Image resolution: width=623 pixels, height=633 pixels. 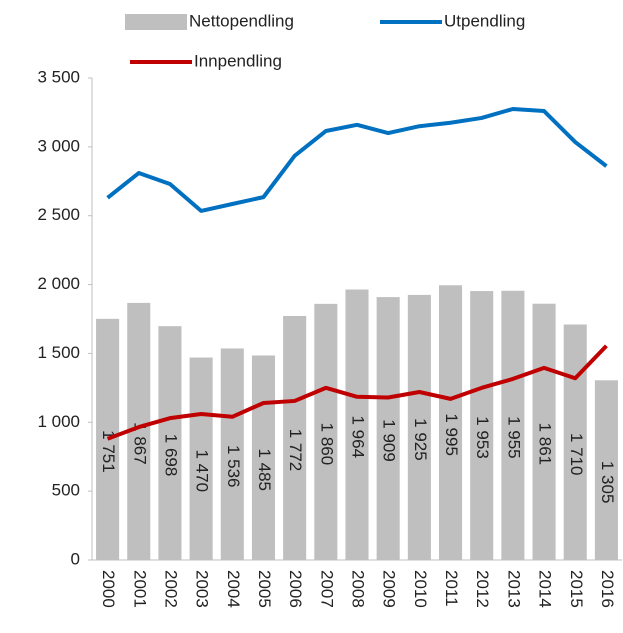 What do you see at coordinates (484, 20) in the screenshot?
I see `legend-label: Utpendling` at bounding box center [484, 20].